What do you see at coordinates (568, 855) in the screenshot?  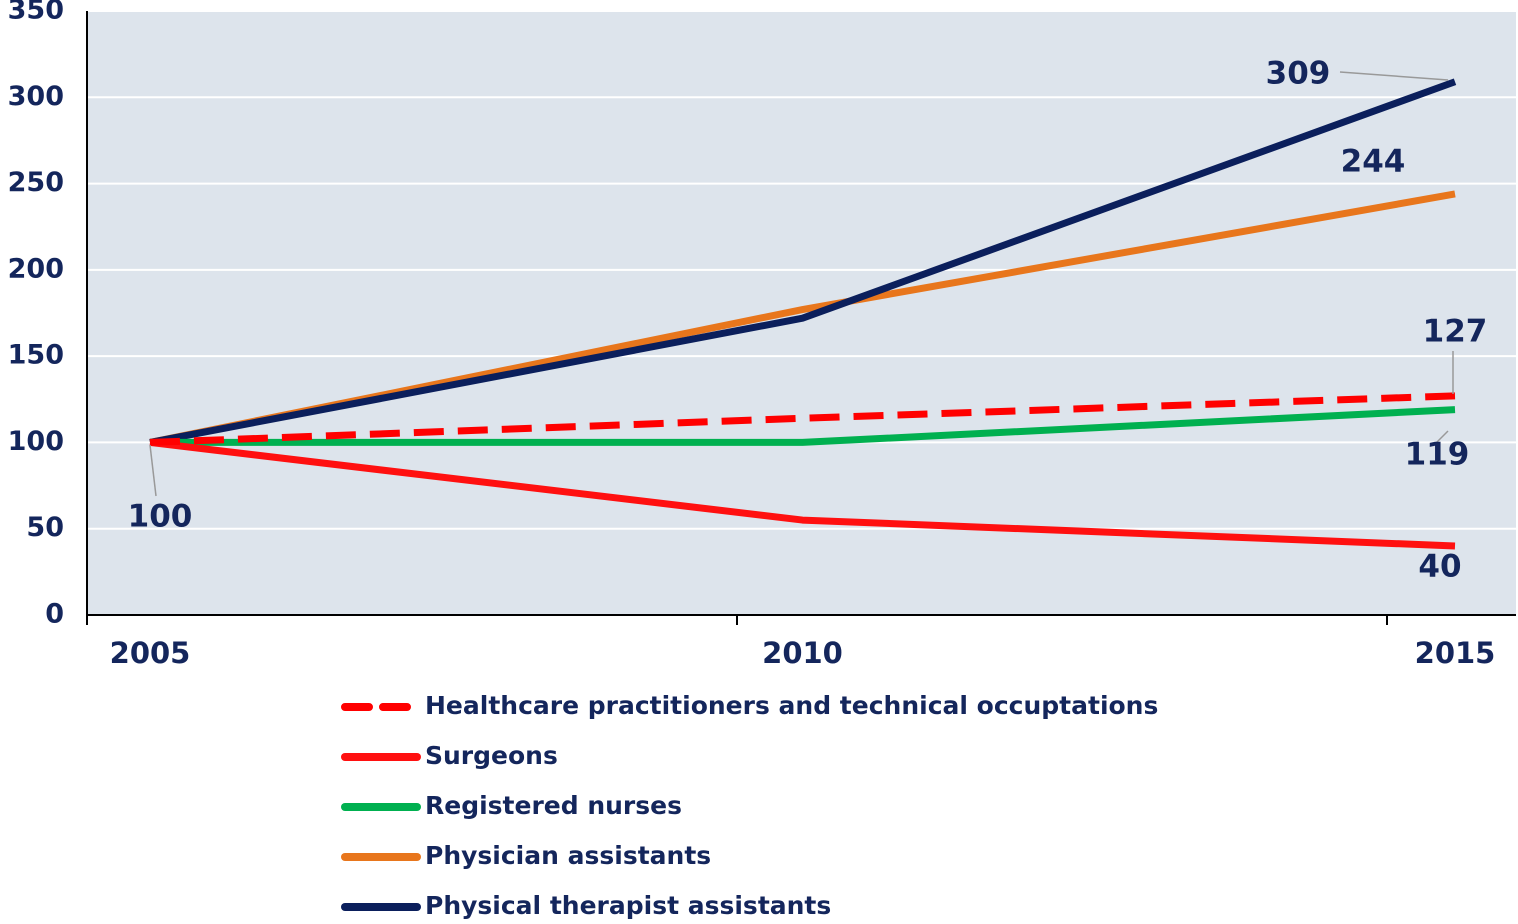 I see `legend-label: Physician assistants` at bounding box center [568, 855].